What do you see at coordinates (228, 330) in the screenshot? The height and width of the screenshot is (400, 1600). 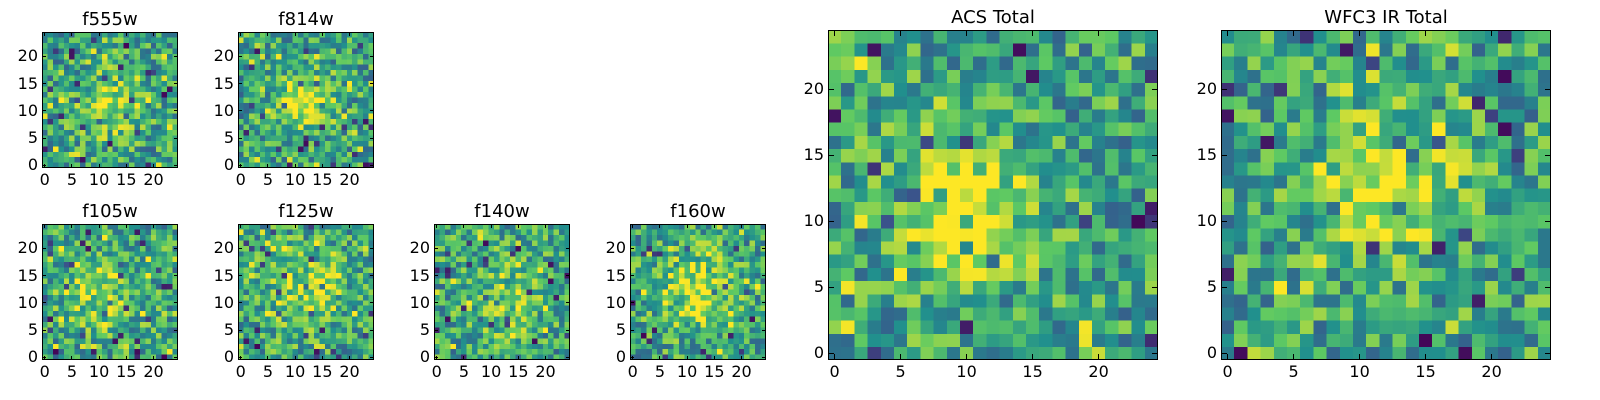 I see `y-tick-label: 5` at bounding box center [228, 330].